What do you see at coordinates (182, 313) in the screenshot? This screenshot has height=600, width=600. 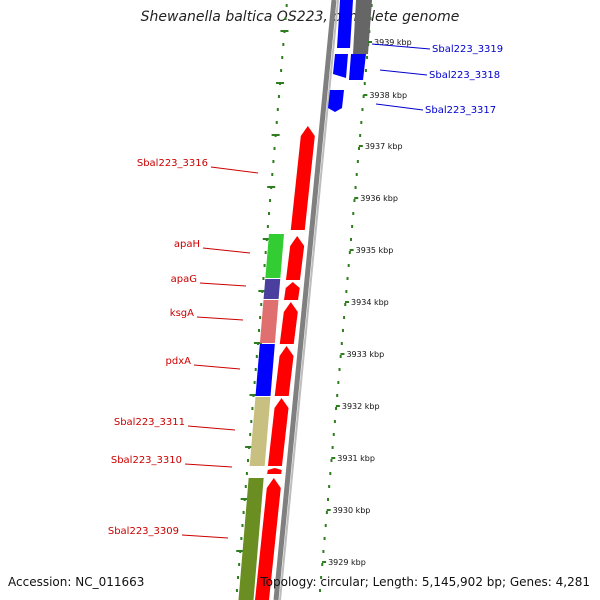 I see `gene-label: ksgA` at bounding box center [182, 313].